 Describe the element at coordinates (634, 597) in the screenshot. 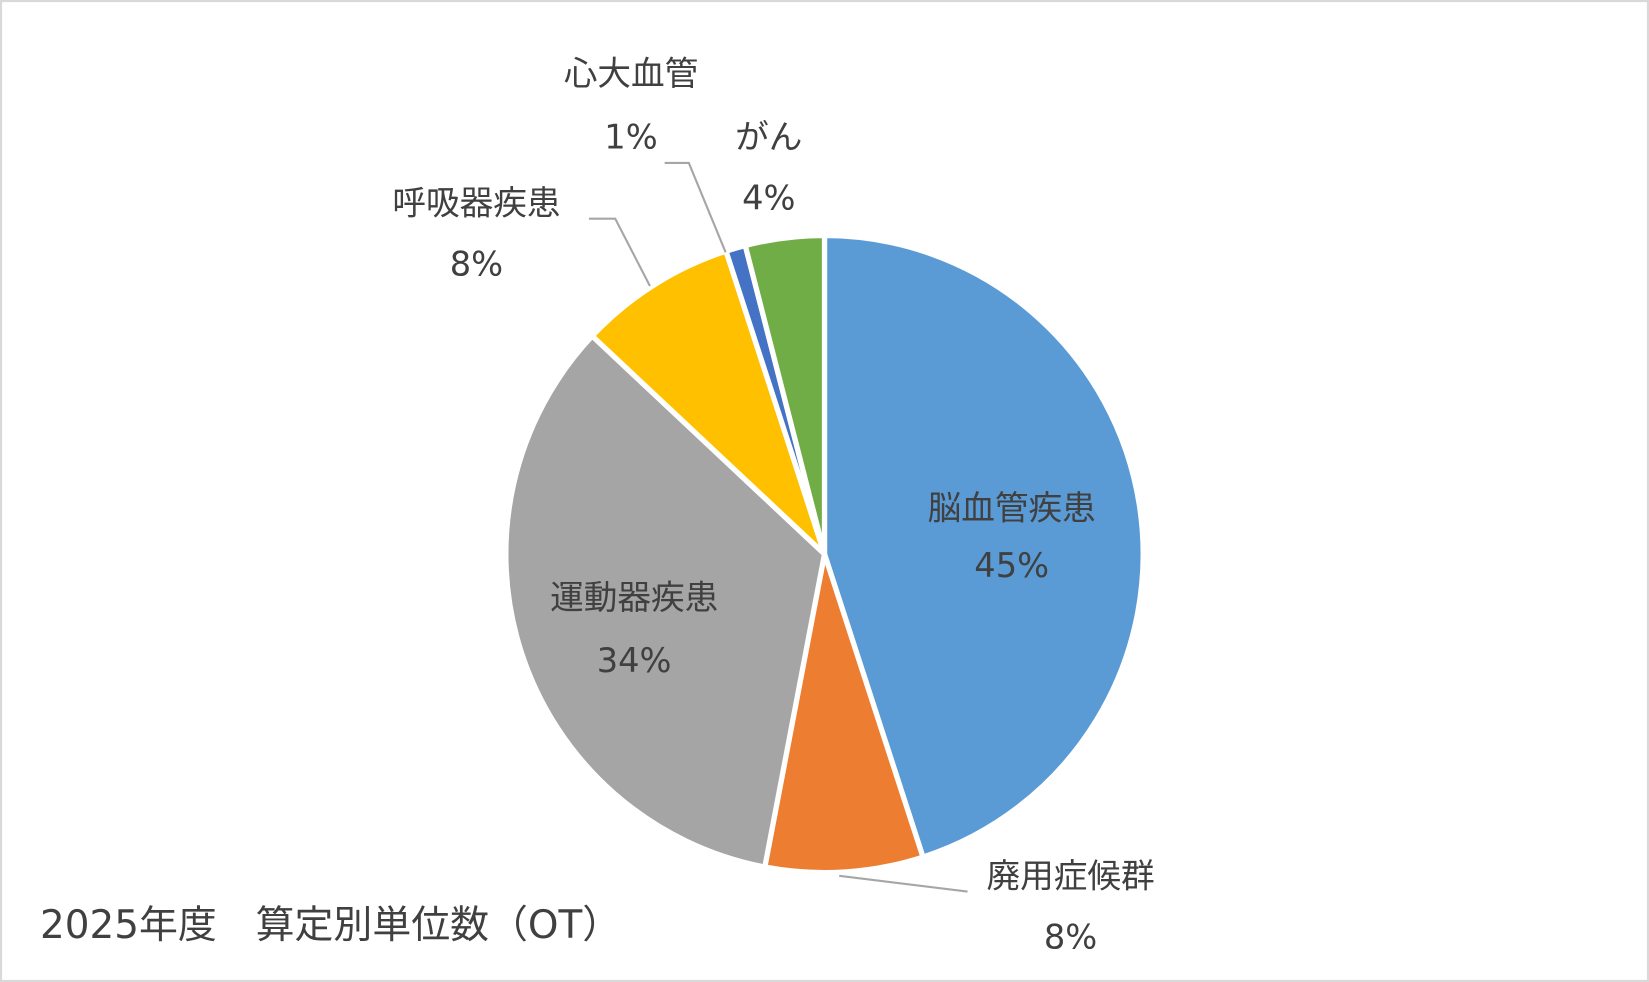

I see `category-label: 運動器疾患` at that location.